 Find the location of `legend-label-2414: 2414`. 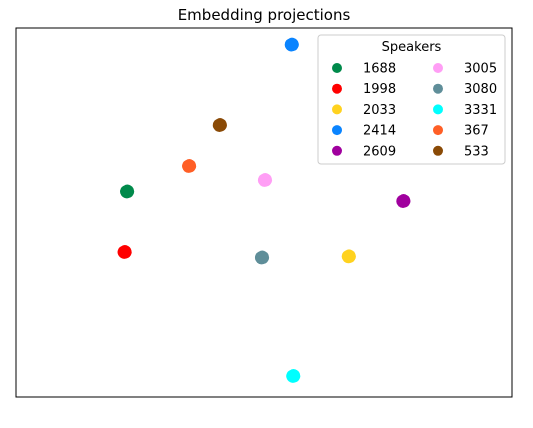

legend-label-2414: 2414 is located at coordinates (379, 131).